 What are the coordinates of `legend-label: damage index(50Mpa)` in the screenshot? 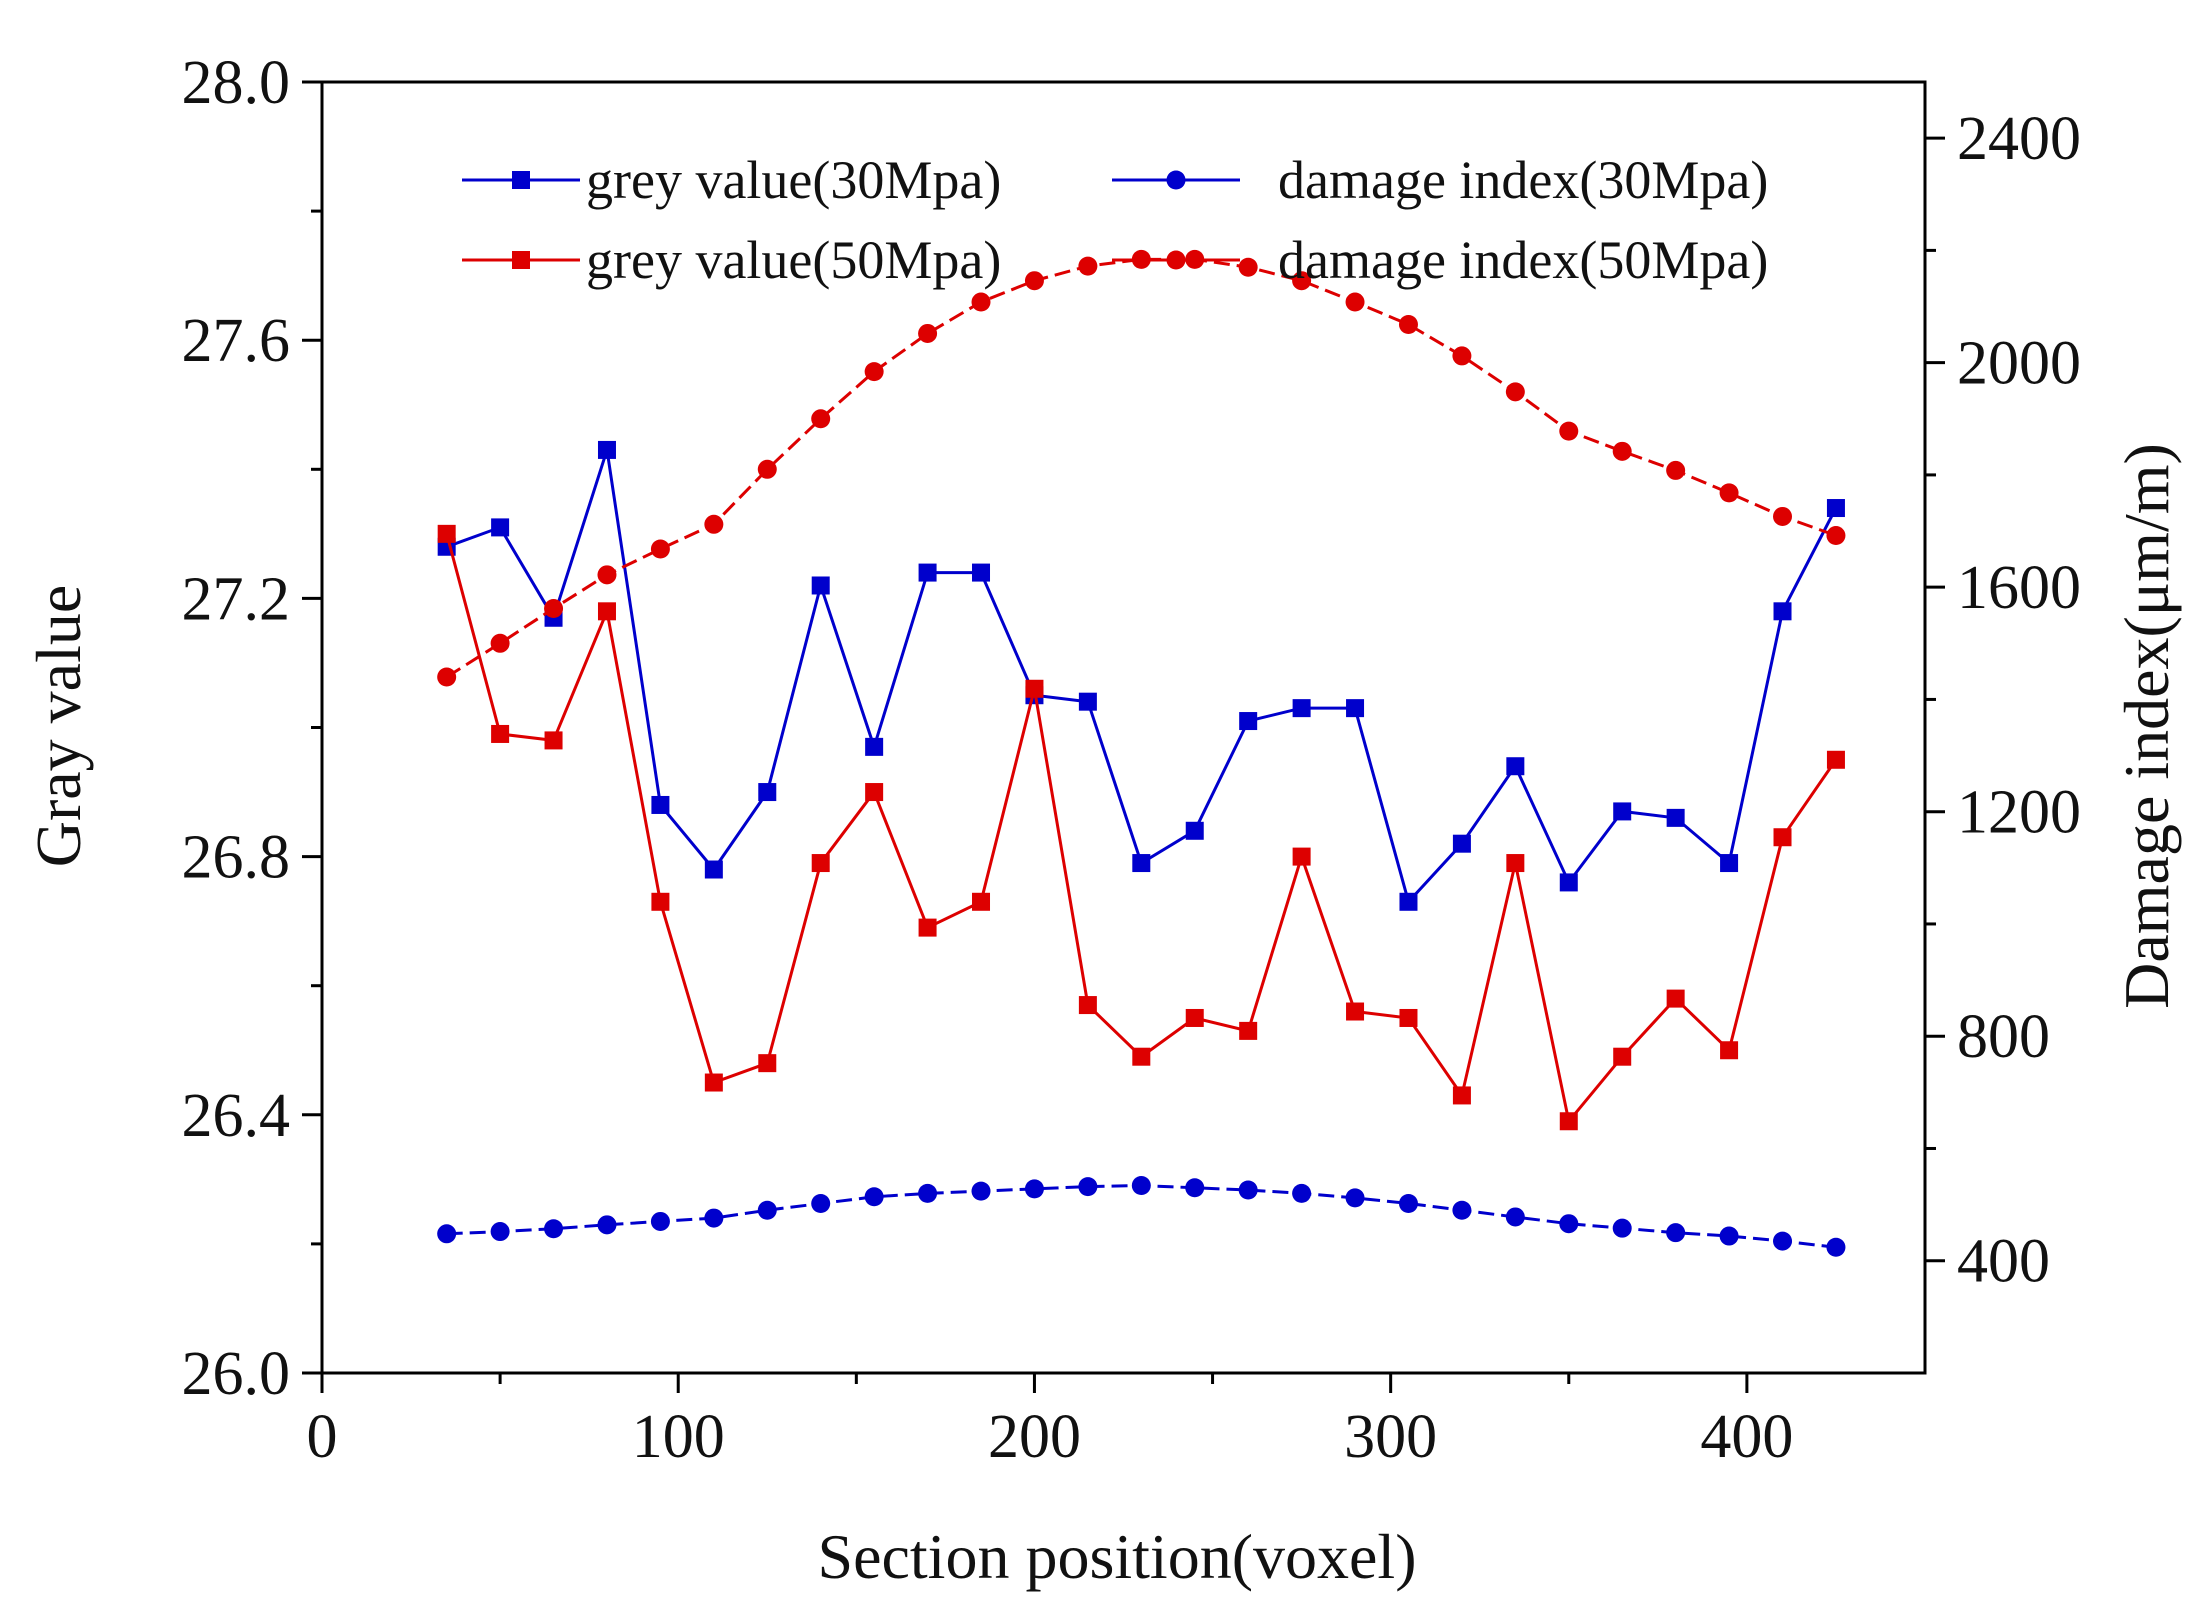 It's located at (1523, 260).